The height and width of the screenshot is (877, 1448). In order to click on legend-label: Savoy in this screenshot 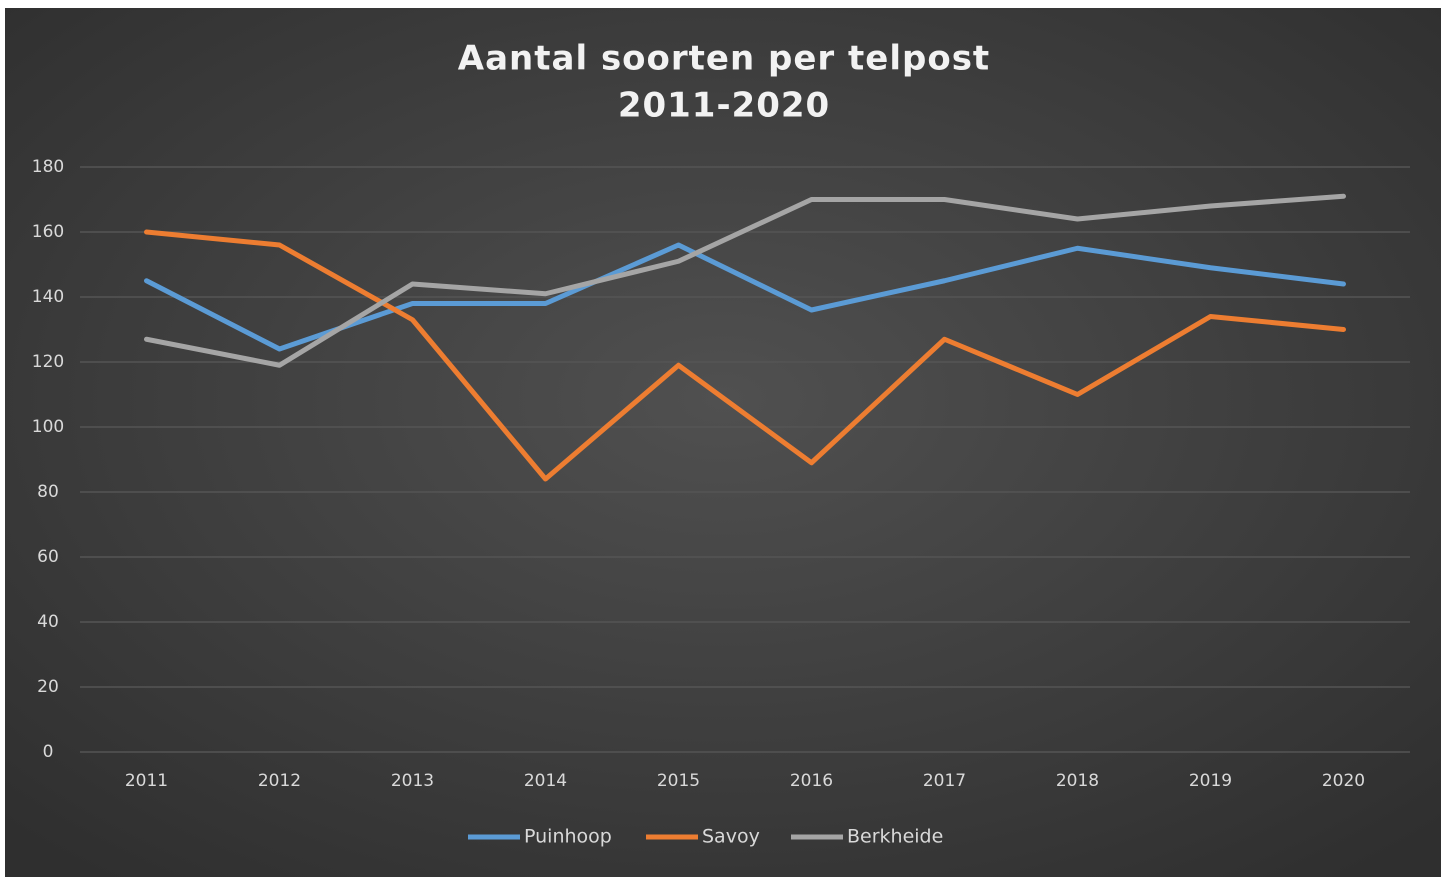, I will do `click(731, 837)`.